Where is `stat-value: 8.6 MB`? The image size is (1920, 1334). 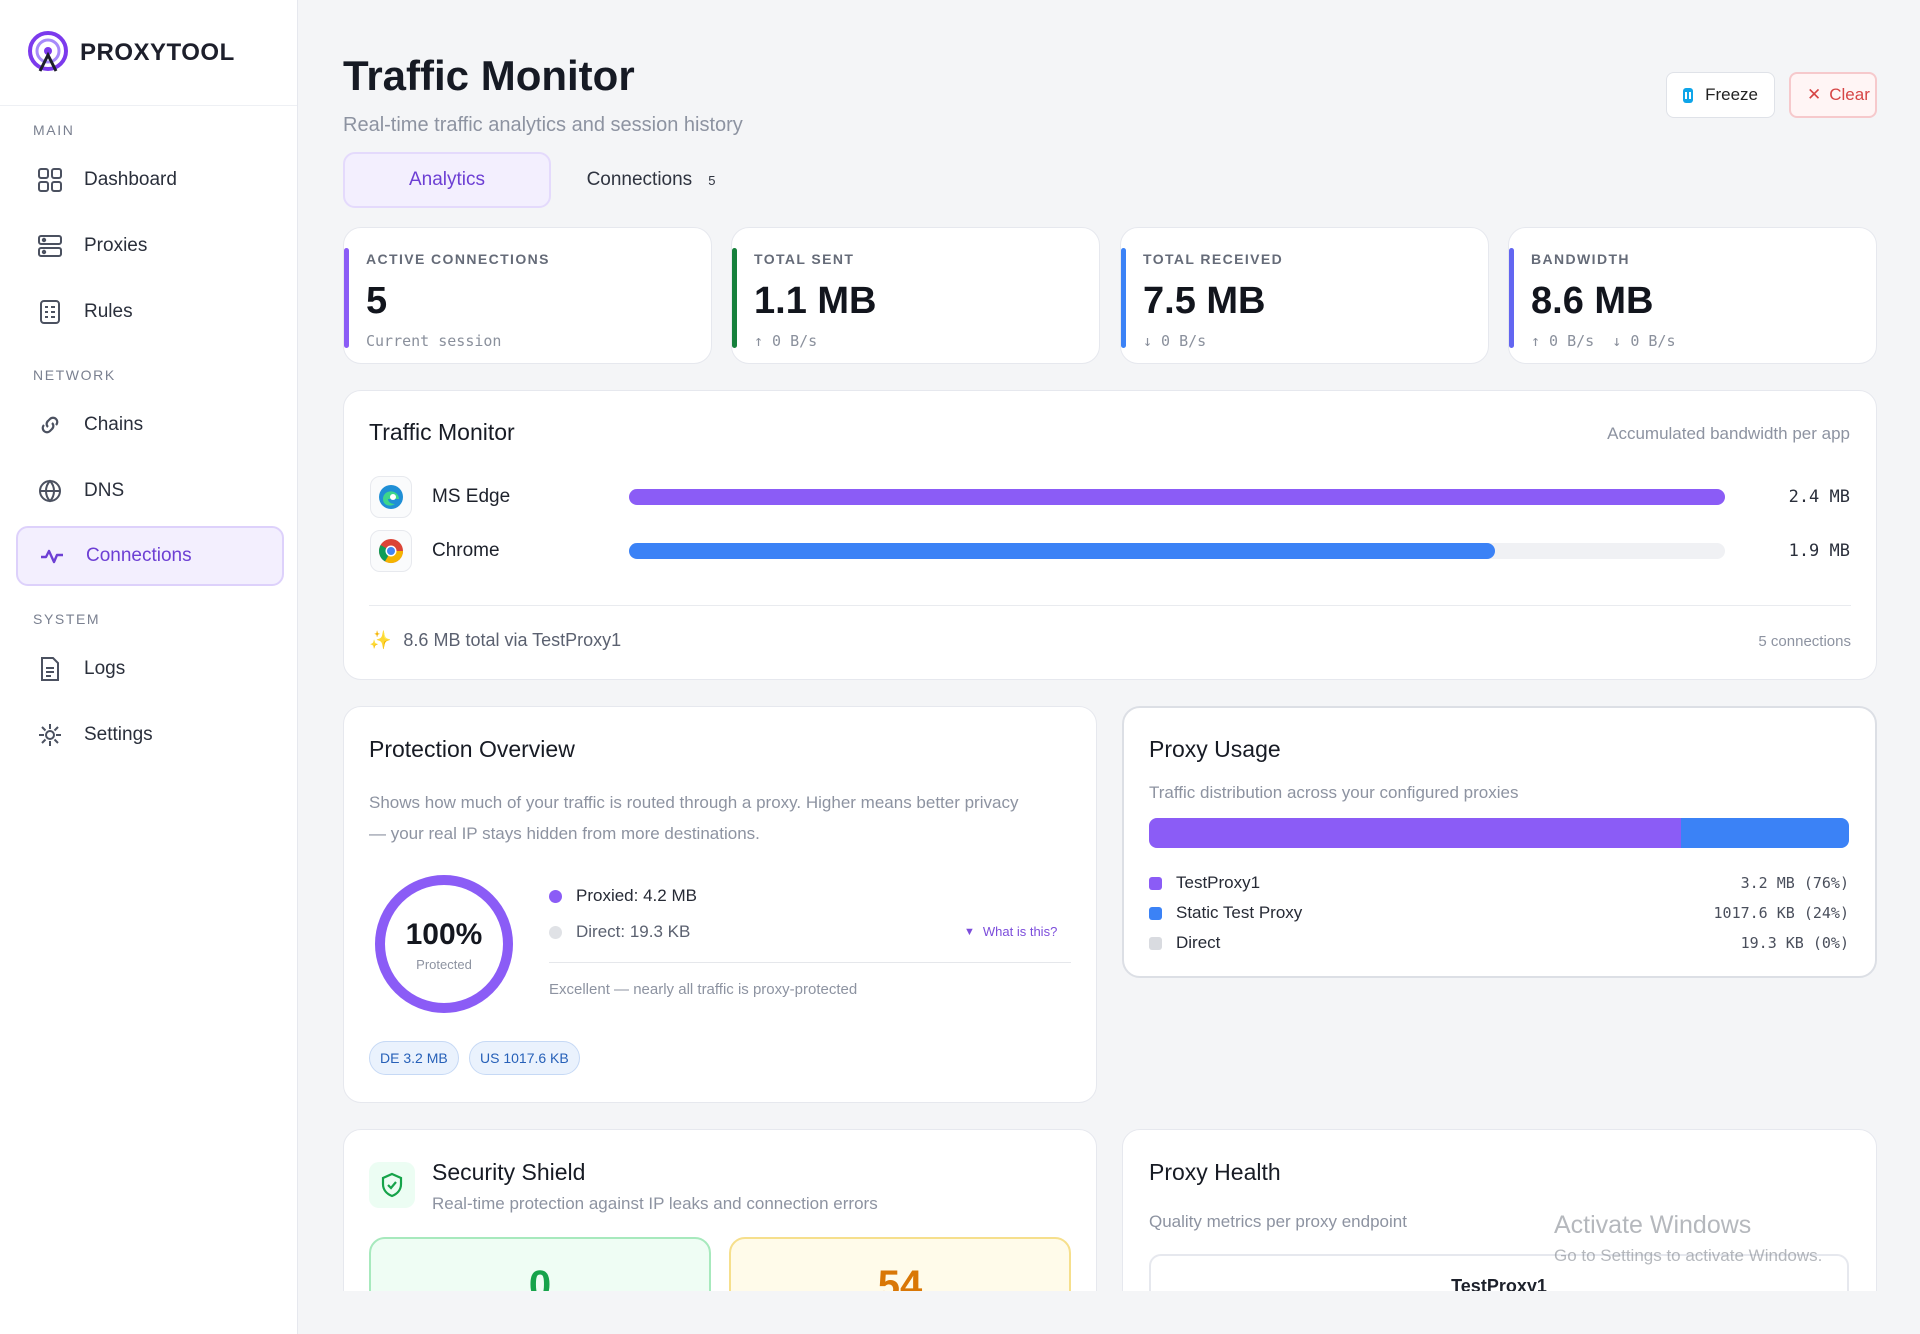 stat-value: 8.6 MB is located at coordinates (1592, 301).